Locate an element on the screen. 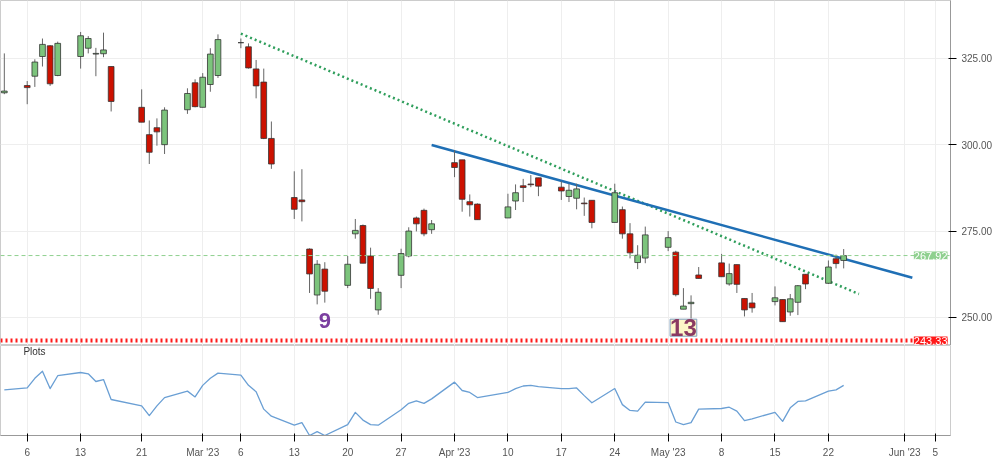  y-tick-label: 275.00 is located at coordinates (977, 232).